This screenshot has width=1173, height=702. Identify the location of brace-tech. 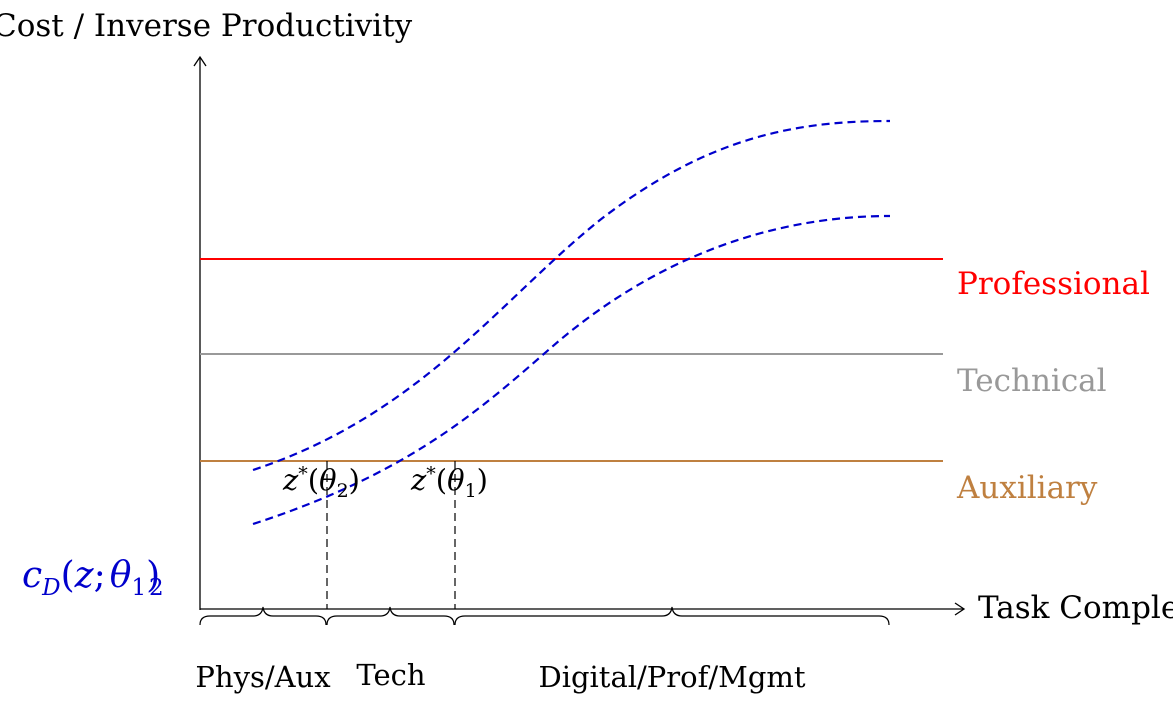
(390, 616).